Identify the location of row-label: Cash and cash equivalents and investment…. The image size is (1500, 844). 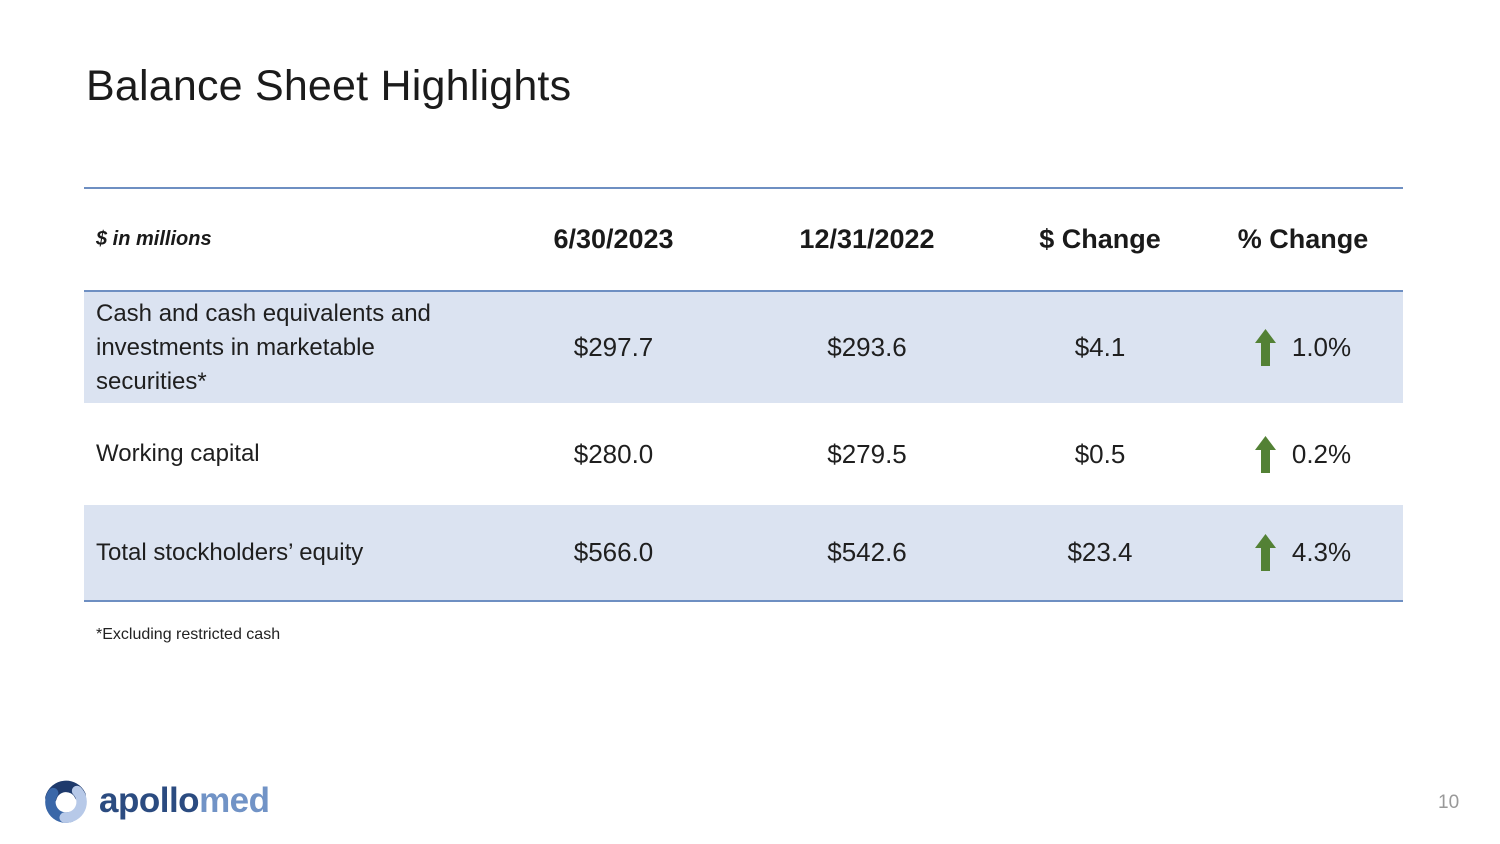
(263, 347).